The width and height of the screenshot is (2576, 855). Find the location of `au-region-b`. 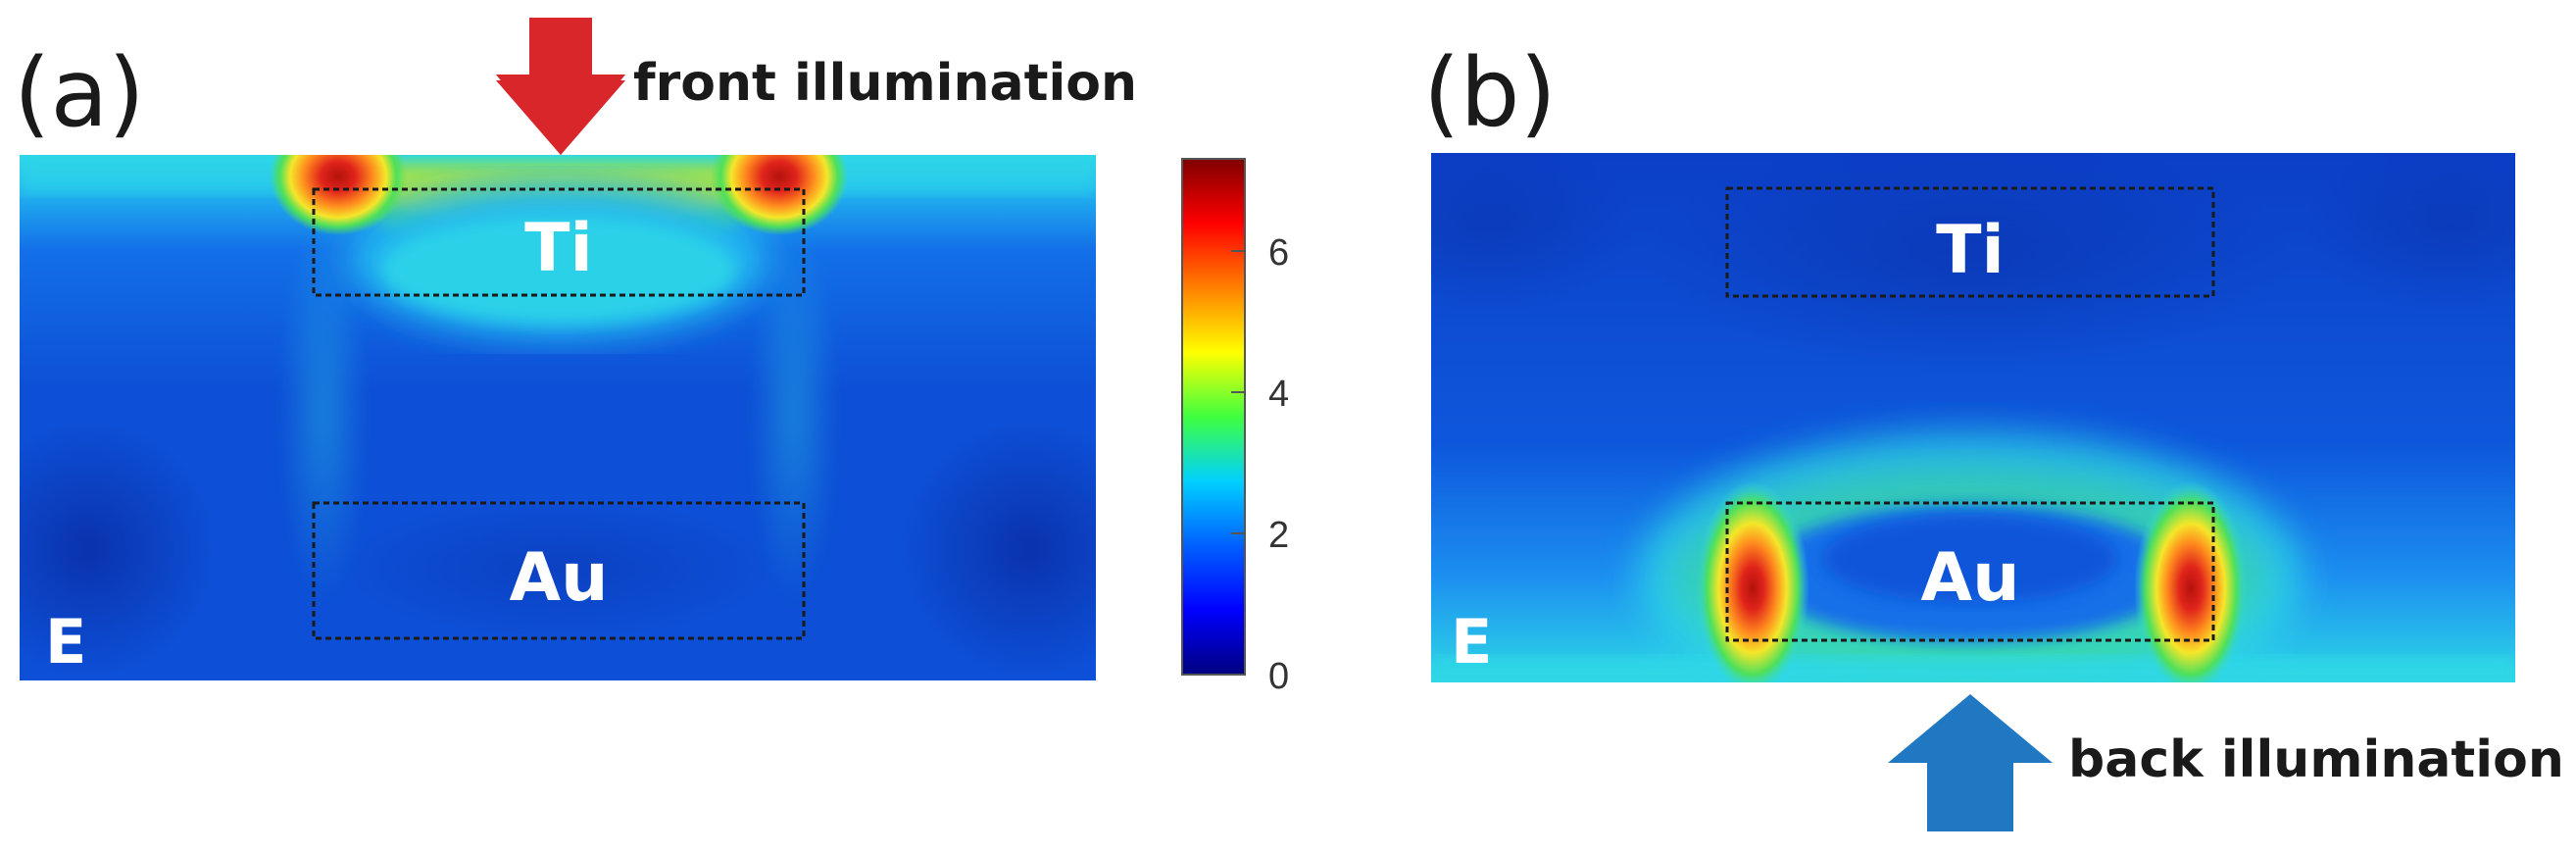

au-region-b is located at coordinates (1970, 571).